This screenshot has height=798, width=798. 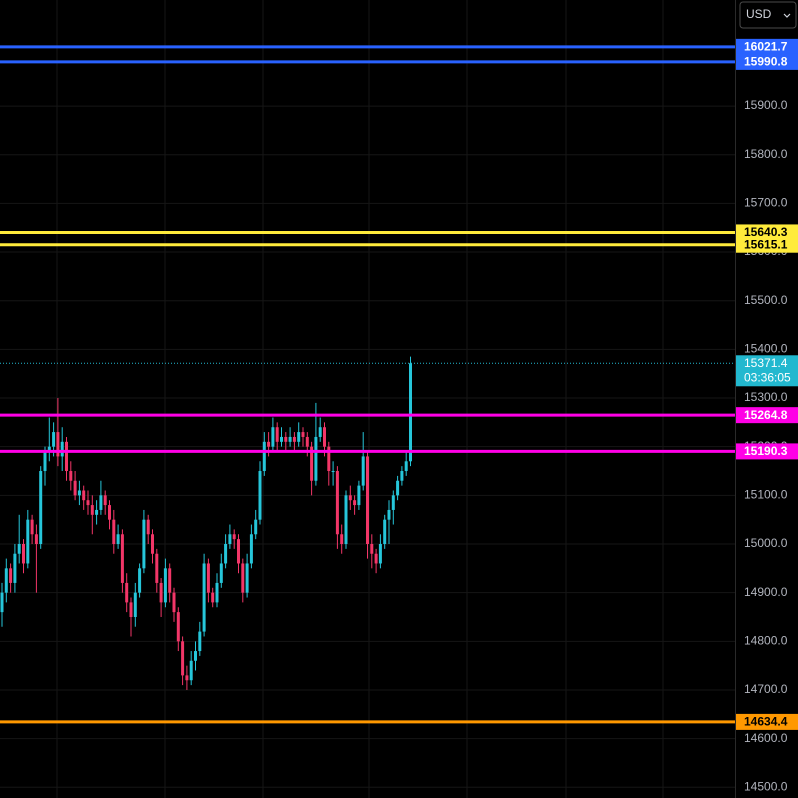 What do you see at coordinates (766, 105) in the screenshot?
I see `y-tick-label: 15900.0` at bounding box center [766, 105].